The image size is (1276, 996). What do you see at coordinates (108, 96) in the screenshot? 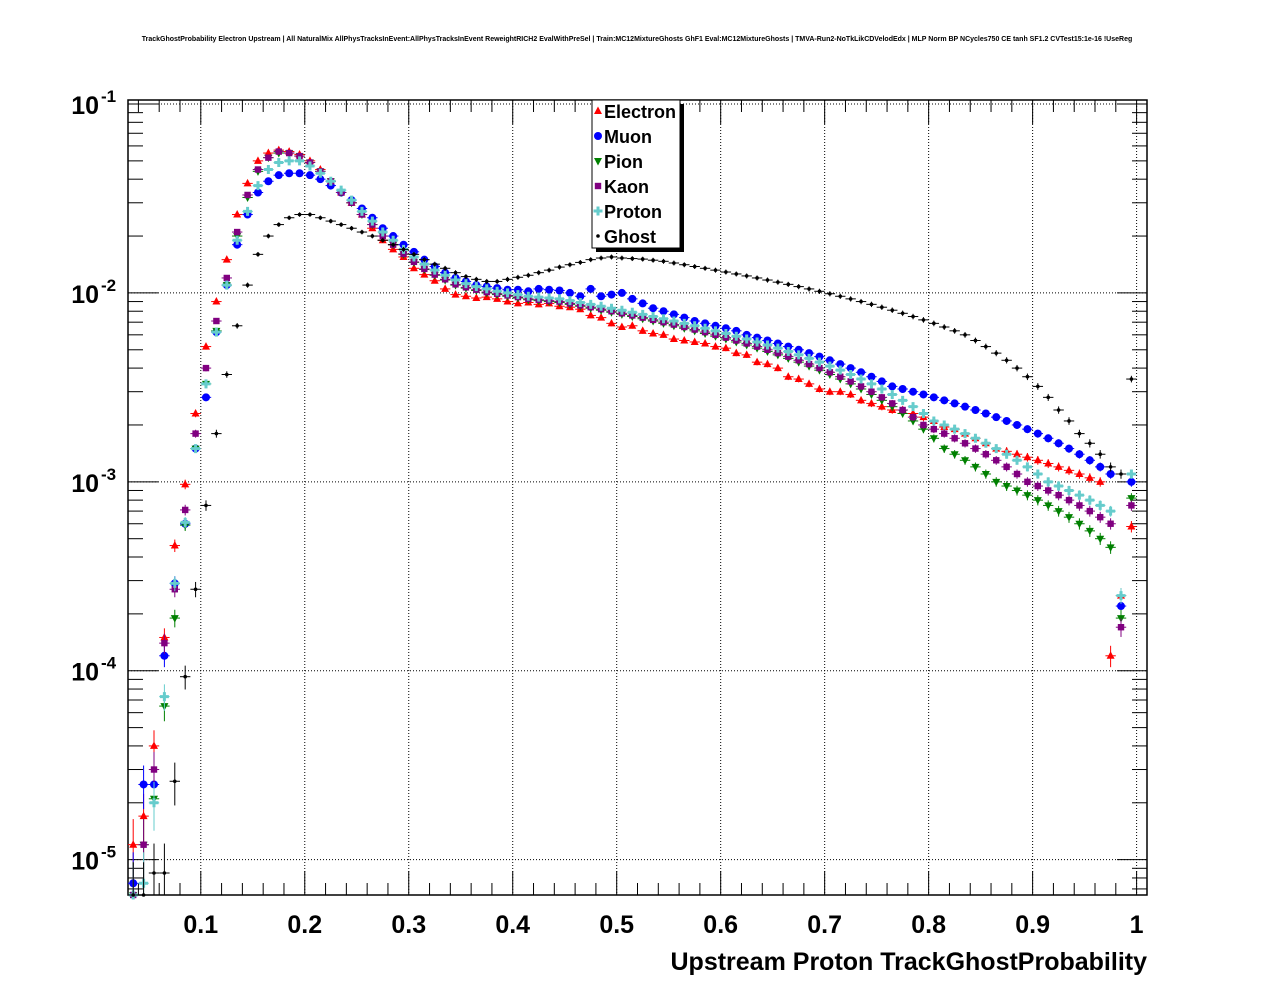
I see `y-tick-exponent: -1` at bounding box center [108, 96].